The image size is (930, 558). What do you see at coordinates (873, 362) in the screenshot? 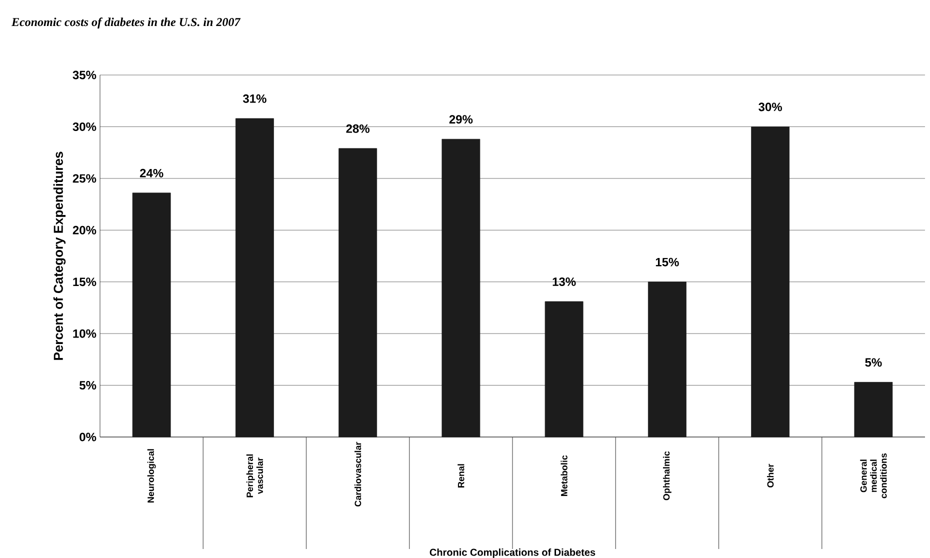
I see `data-label: 5%` at bounding box center [873, 362].